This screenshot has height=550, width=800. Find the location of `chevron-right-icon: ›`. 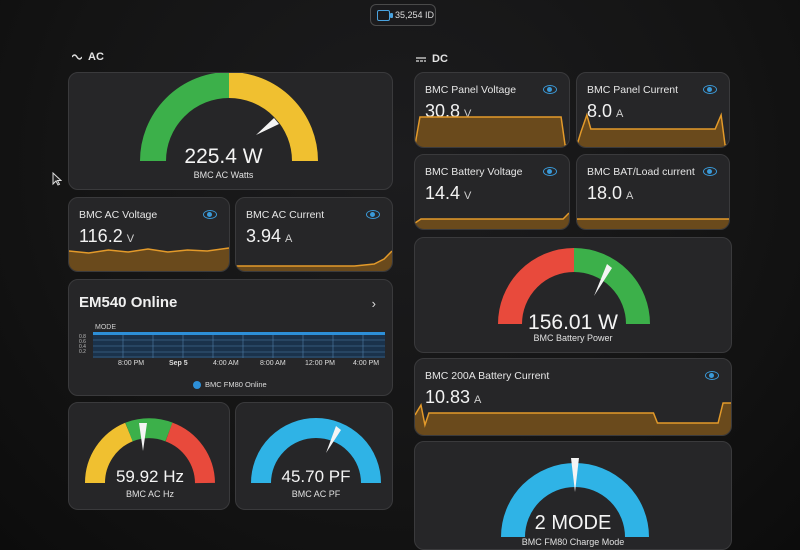

chevron-right-icon: › is located at coordinates (373, 303).